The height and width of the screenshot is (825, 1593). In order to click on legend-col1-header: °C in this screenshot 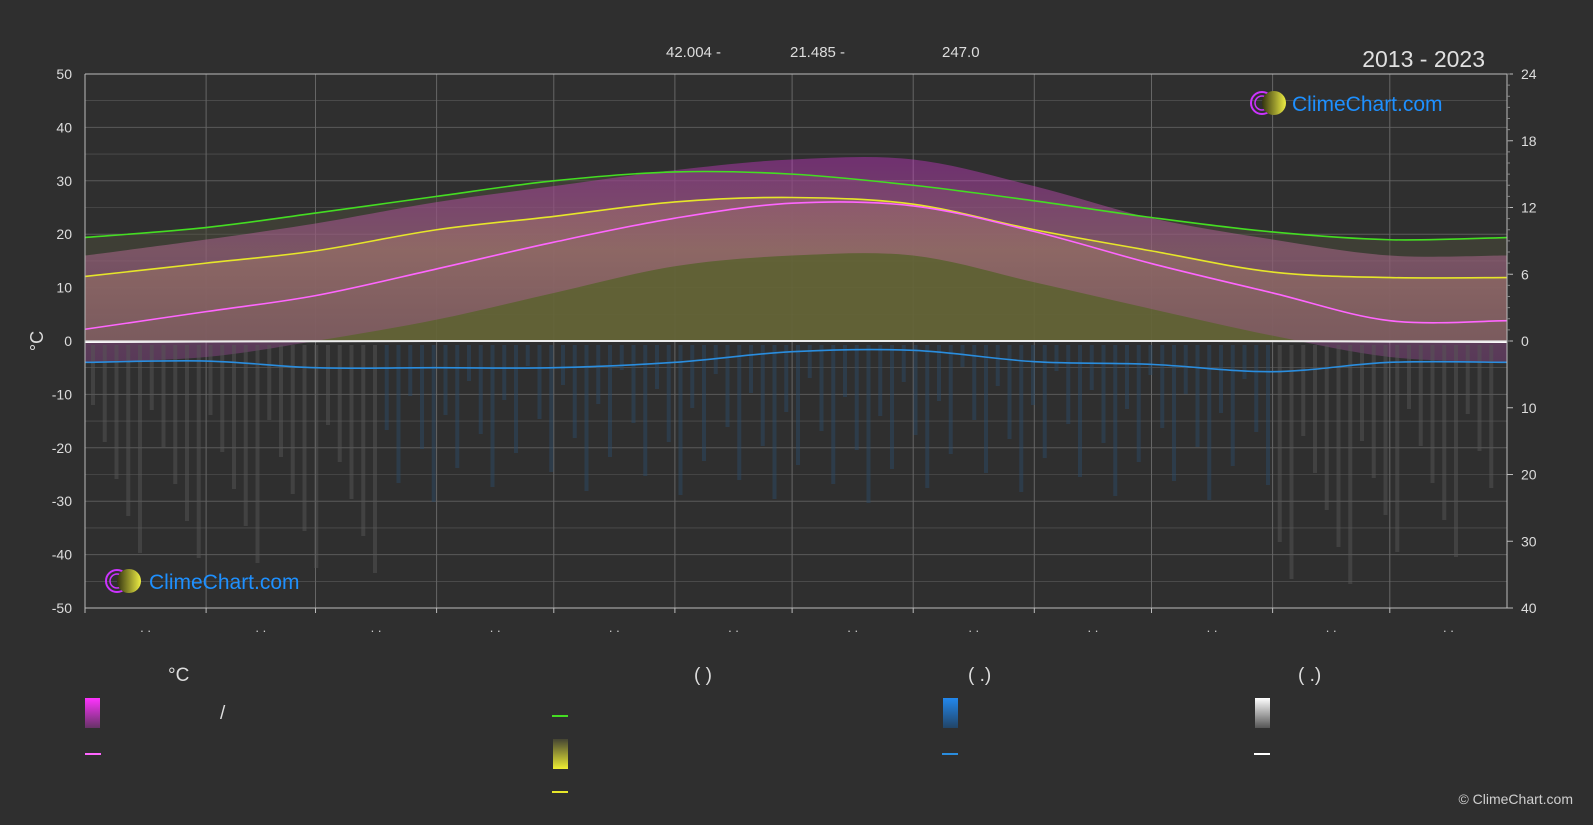, I will do `click(179, 675)`.